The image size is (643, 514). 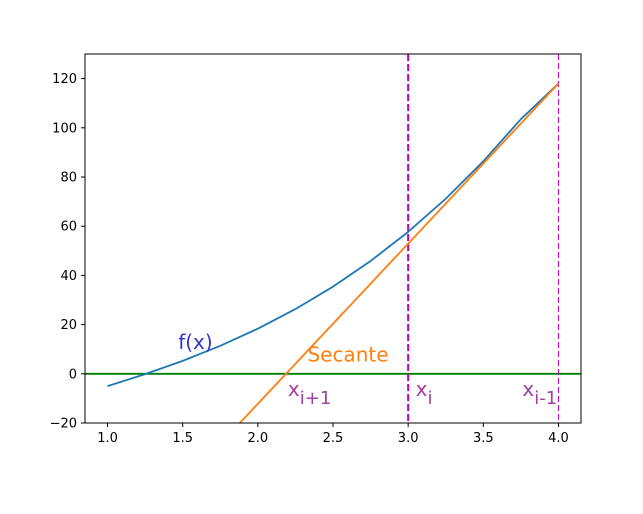 What do you see at coordinates (68, 276) in the screenshot?
I see `y-tick-label: 40` at bounding box center [68, 276].